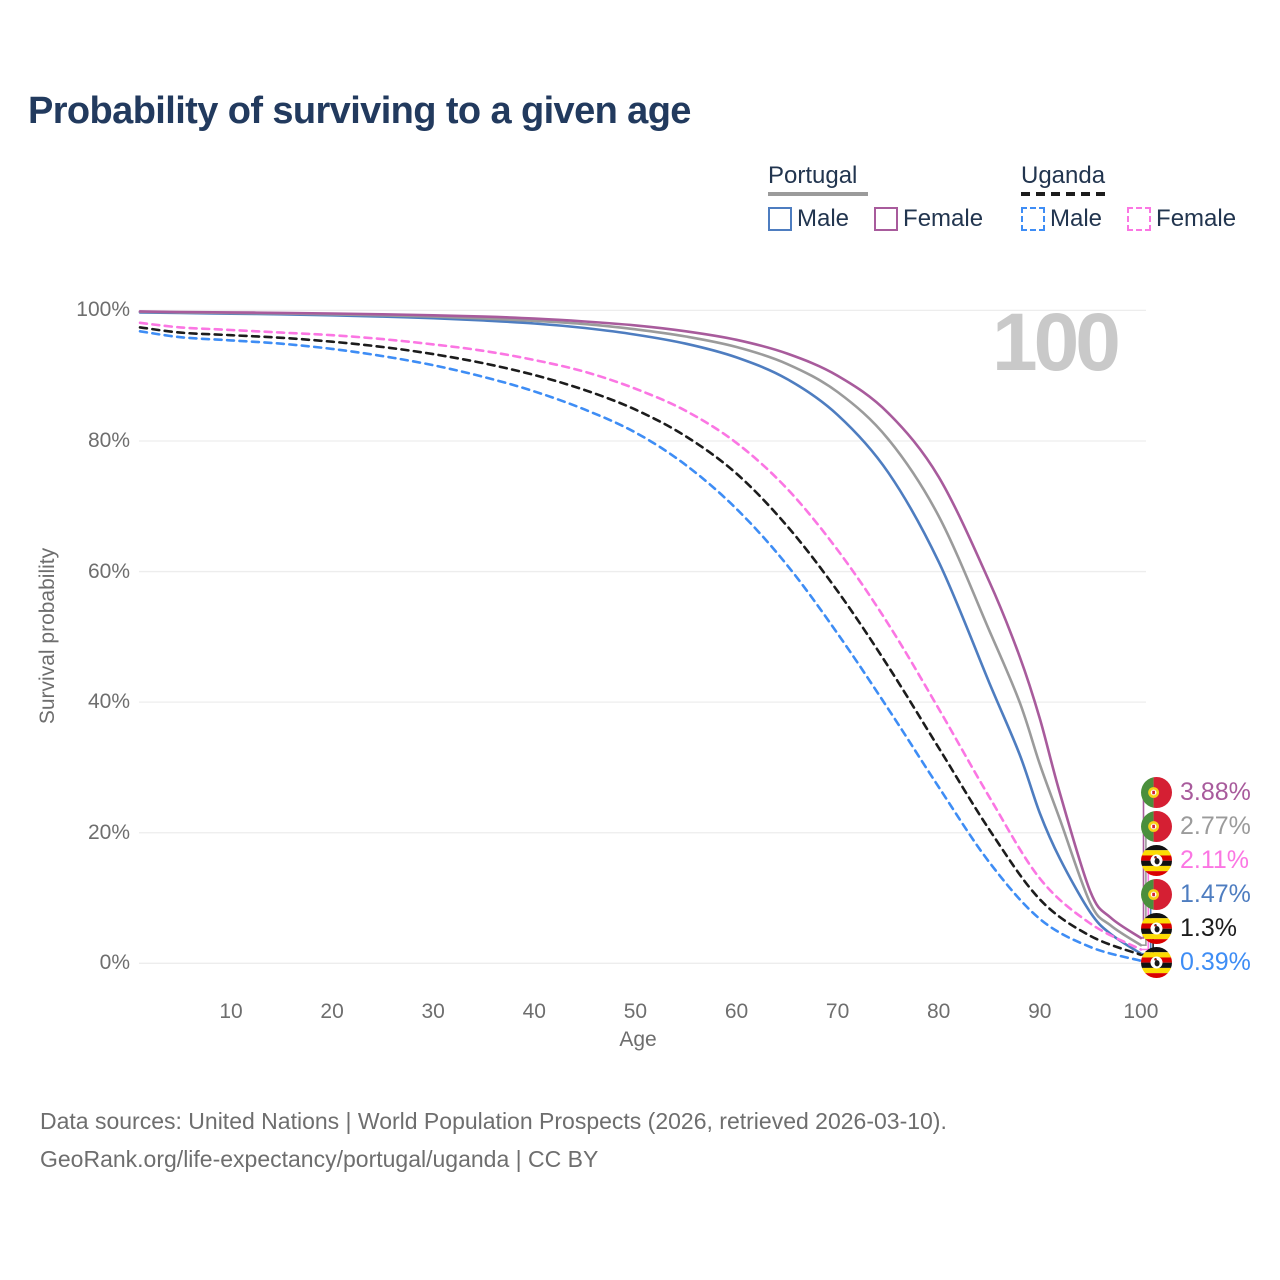 The image size is (1280, 1280). I want to click on page-title: Probability of surviving to a given age, so click(359, 111).